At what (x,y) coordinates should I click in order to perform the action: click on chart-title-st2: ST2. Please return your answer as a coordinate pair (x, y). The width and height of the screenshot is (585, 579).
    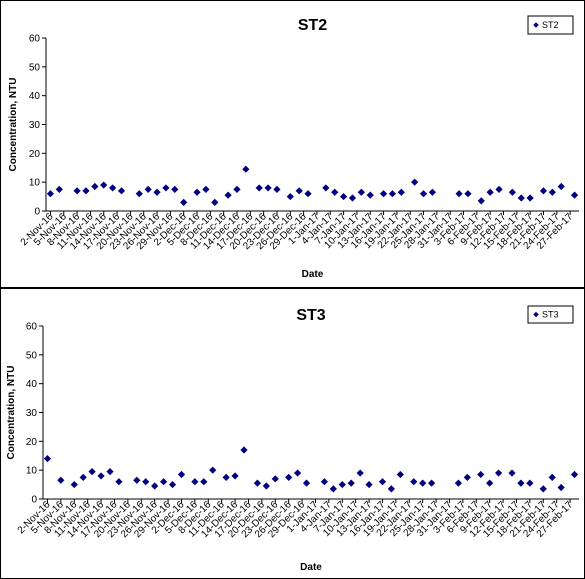
    Looking at the image, I should click on (312, 25).